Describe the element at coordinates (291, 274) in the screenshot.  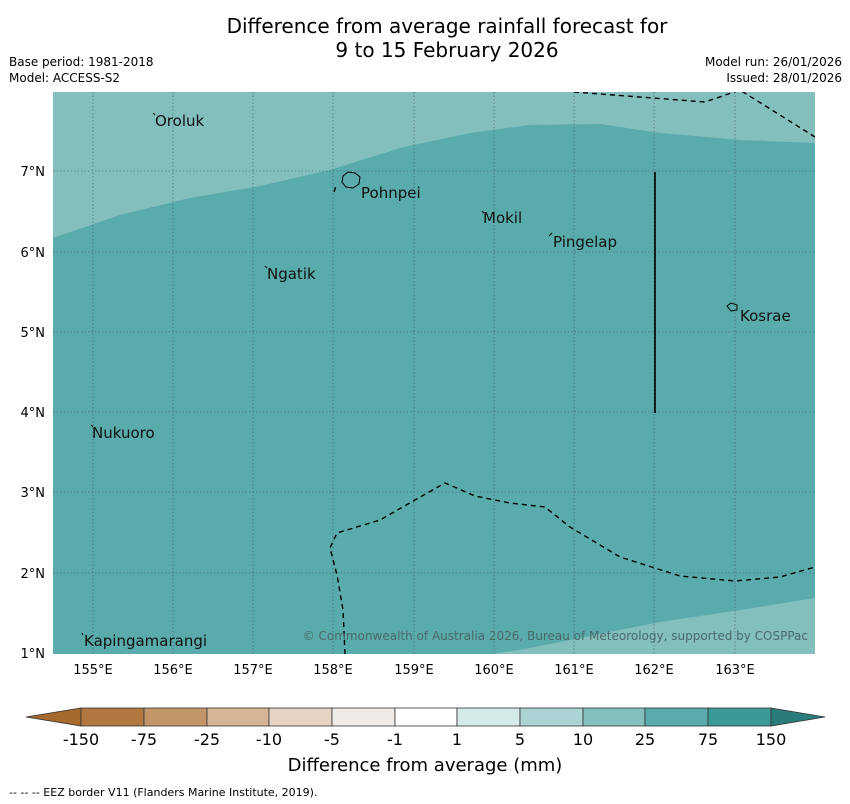
I see `place-label-ngatik: Ngatik` at that location.